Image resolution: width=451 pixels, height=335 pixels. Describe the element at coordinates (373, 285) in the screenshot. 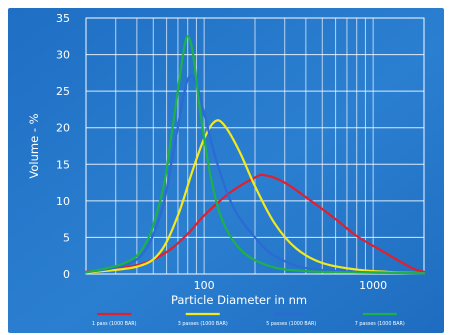

I see `x-tick-label: 1000` at that location.